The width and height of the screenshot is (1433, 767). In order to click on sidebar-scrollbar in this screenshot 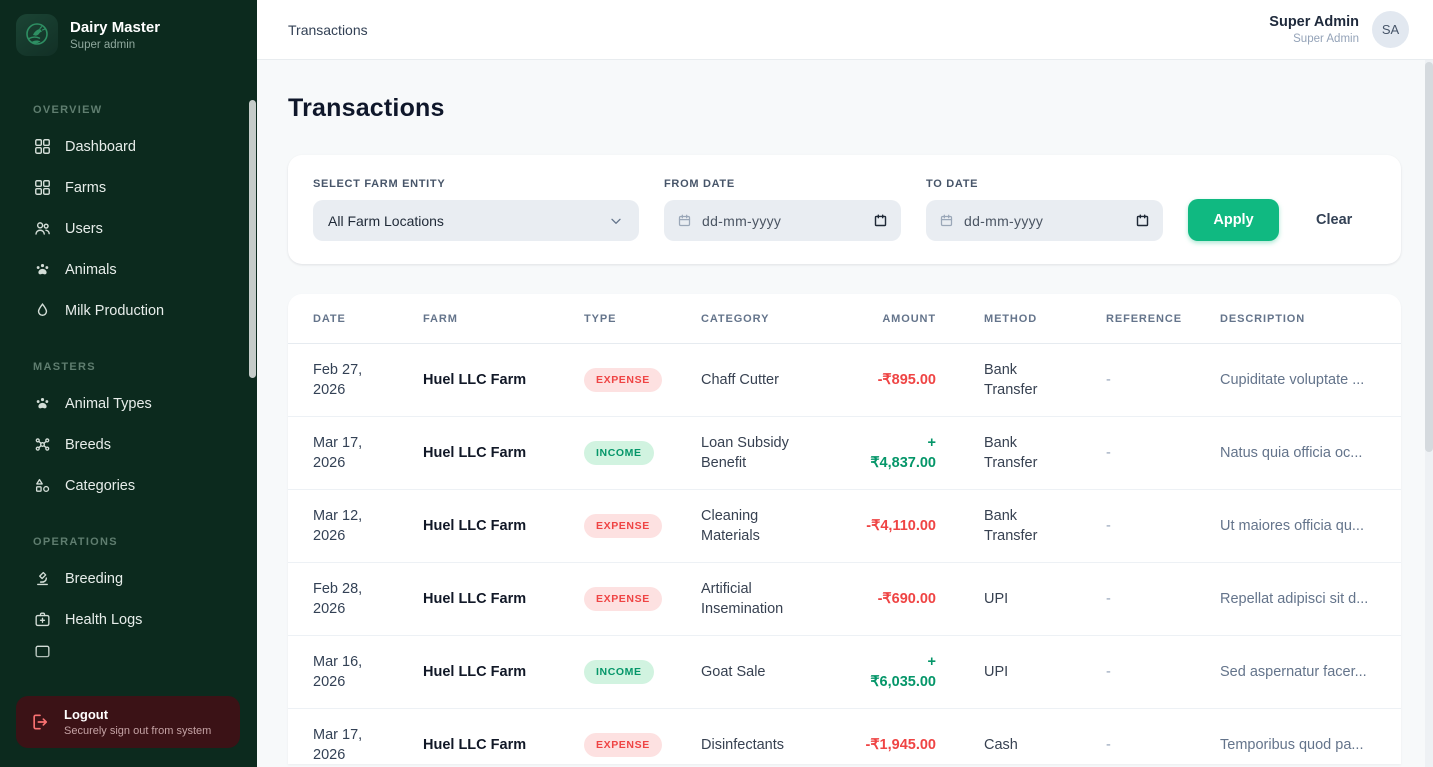, I will do `click(252, 239)`.